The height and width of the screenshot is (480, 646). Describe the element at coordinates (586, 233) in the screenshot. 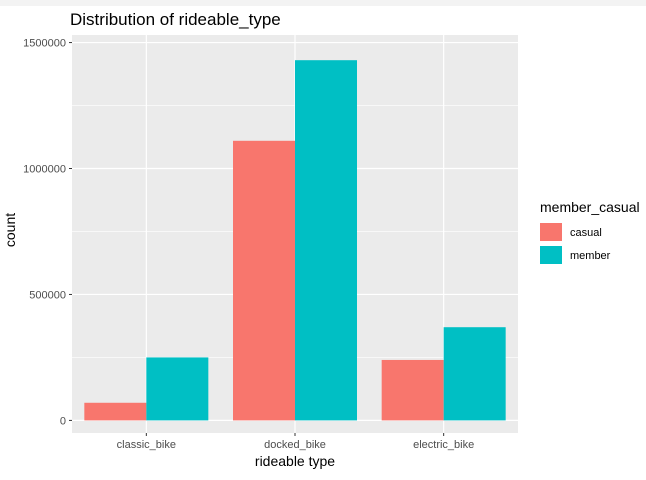

I see `legend-label-casual: casual` at that location.